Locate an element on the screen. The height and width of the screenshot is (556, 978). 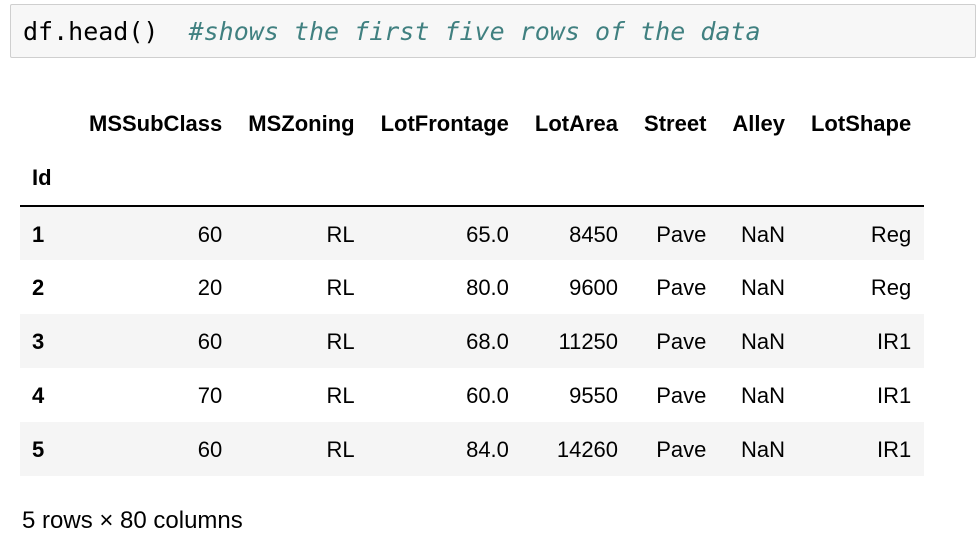
column-header: LotShape is located at coordinates (861, 123).